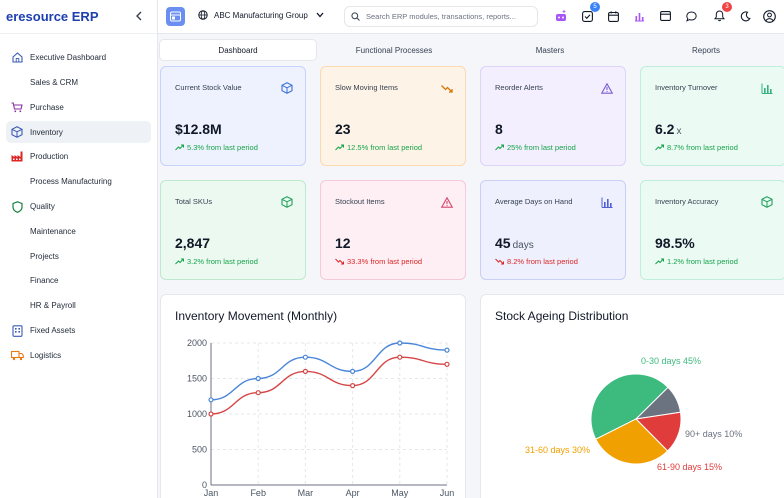 The height and width of the screenshot is (498, 784). What do you see at coordinates (542, 261) in the screenshot?
I see `kpi-trend-text: 8.2% from last period` at bounding box center [542, 261].